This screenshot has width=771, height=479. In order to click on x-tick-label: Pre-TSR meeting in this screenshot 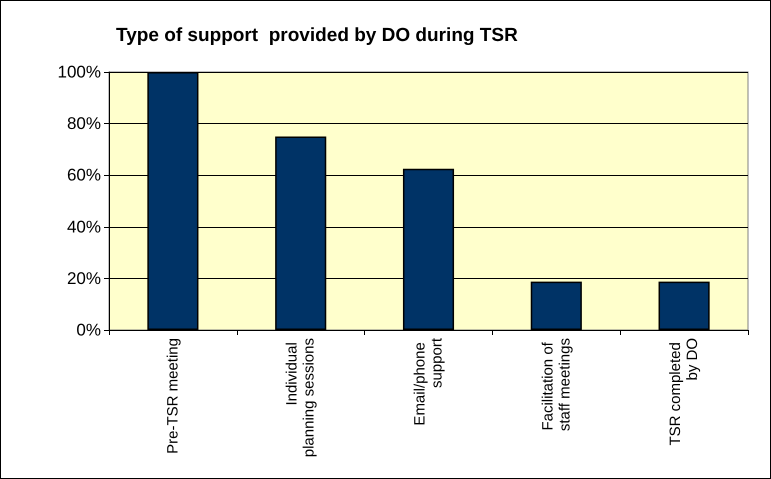, I will do `click(173, 396)`.